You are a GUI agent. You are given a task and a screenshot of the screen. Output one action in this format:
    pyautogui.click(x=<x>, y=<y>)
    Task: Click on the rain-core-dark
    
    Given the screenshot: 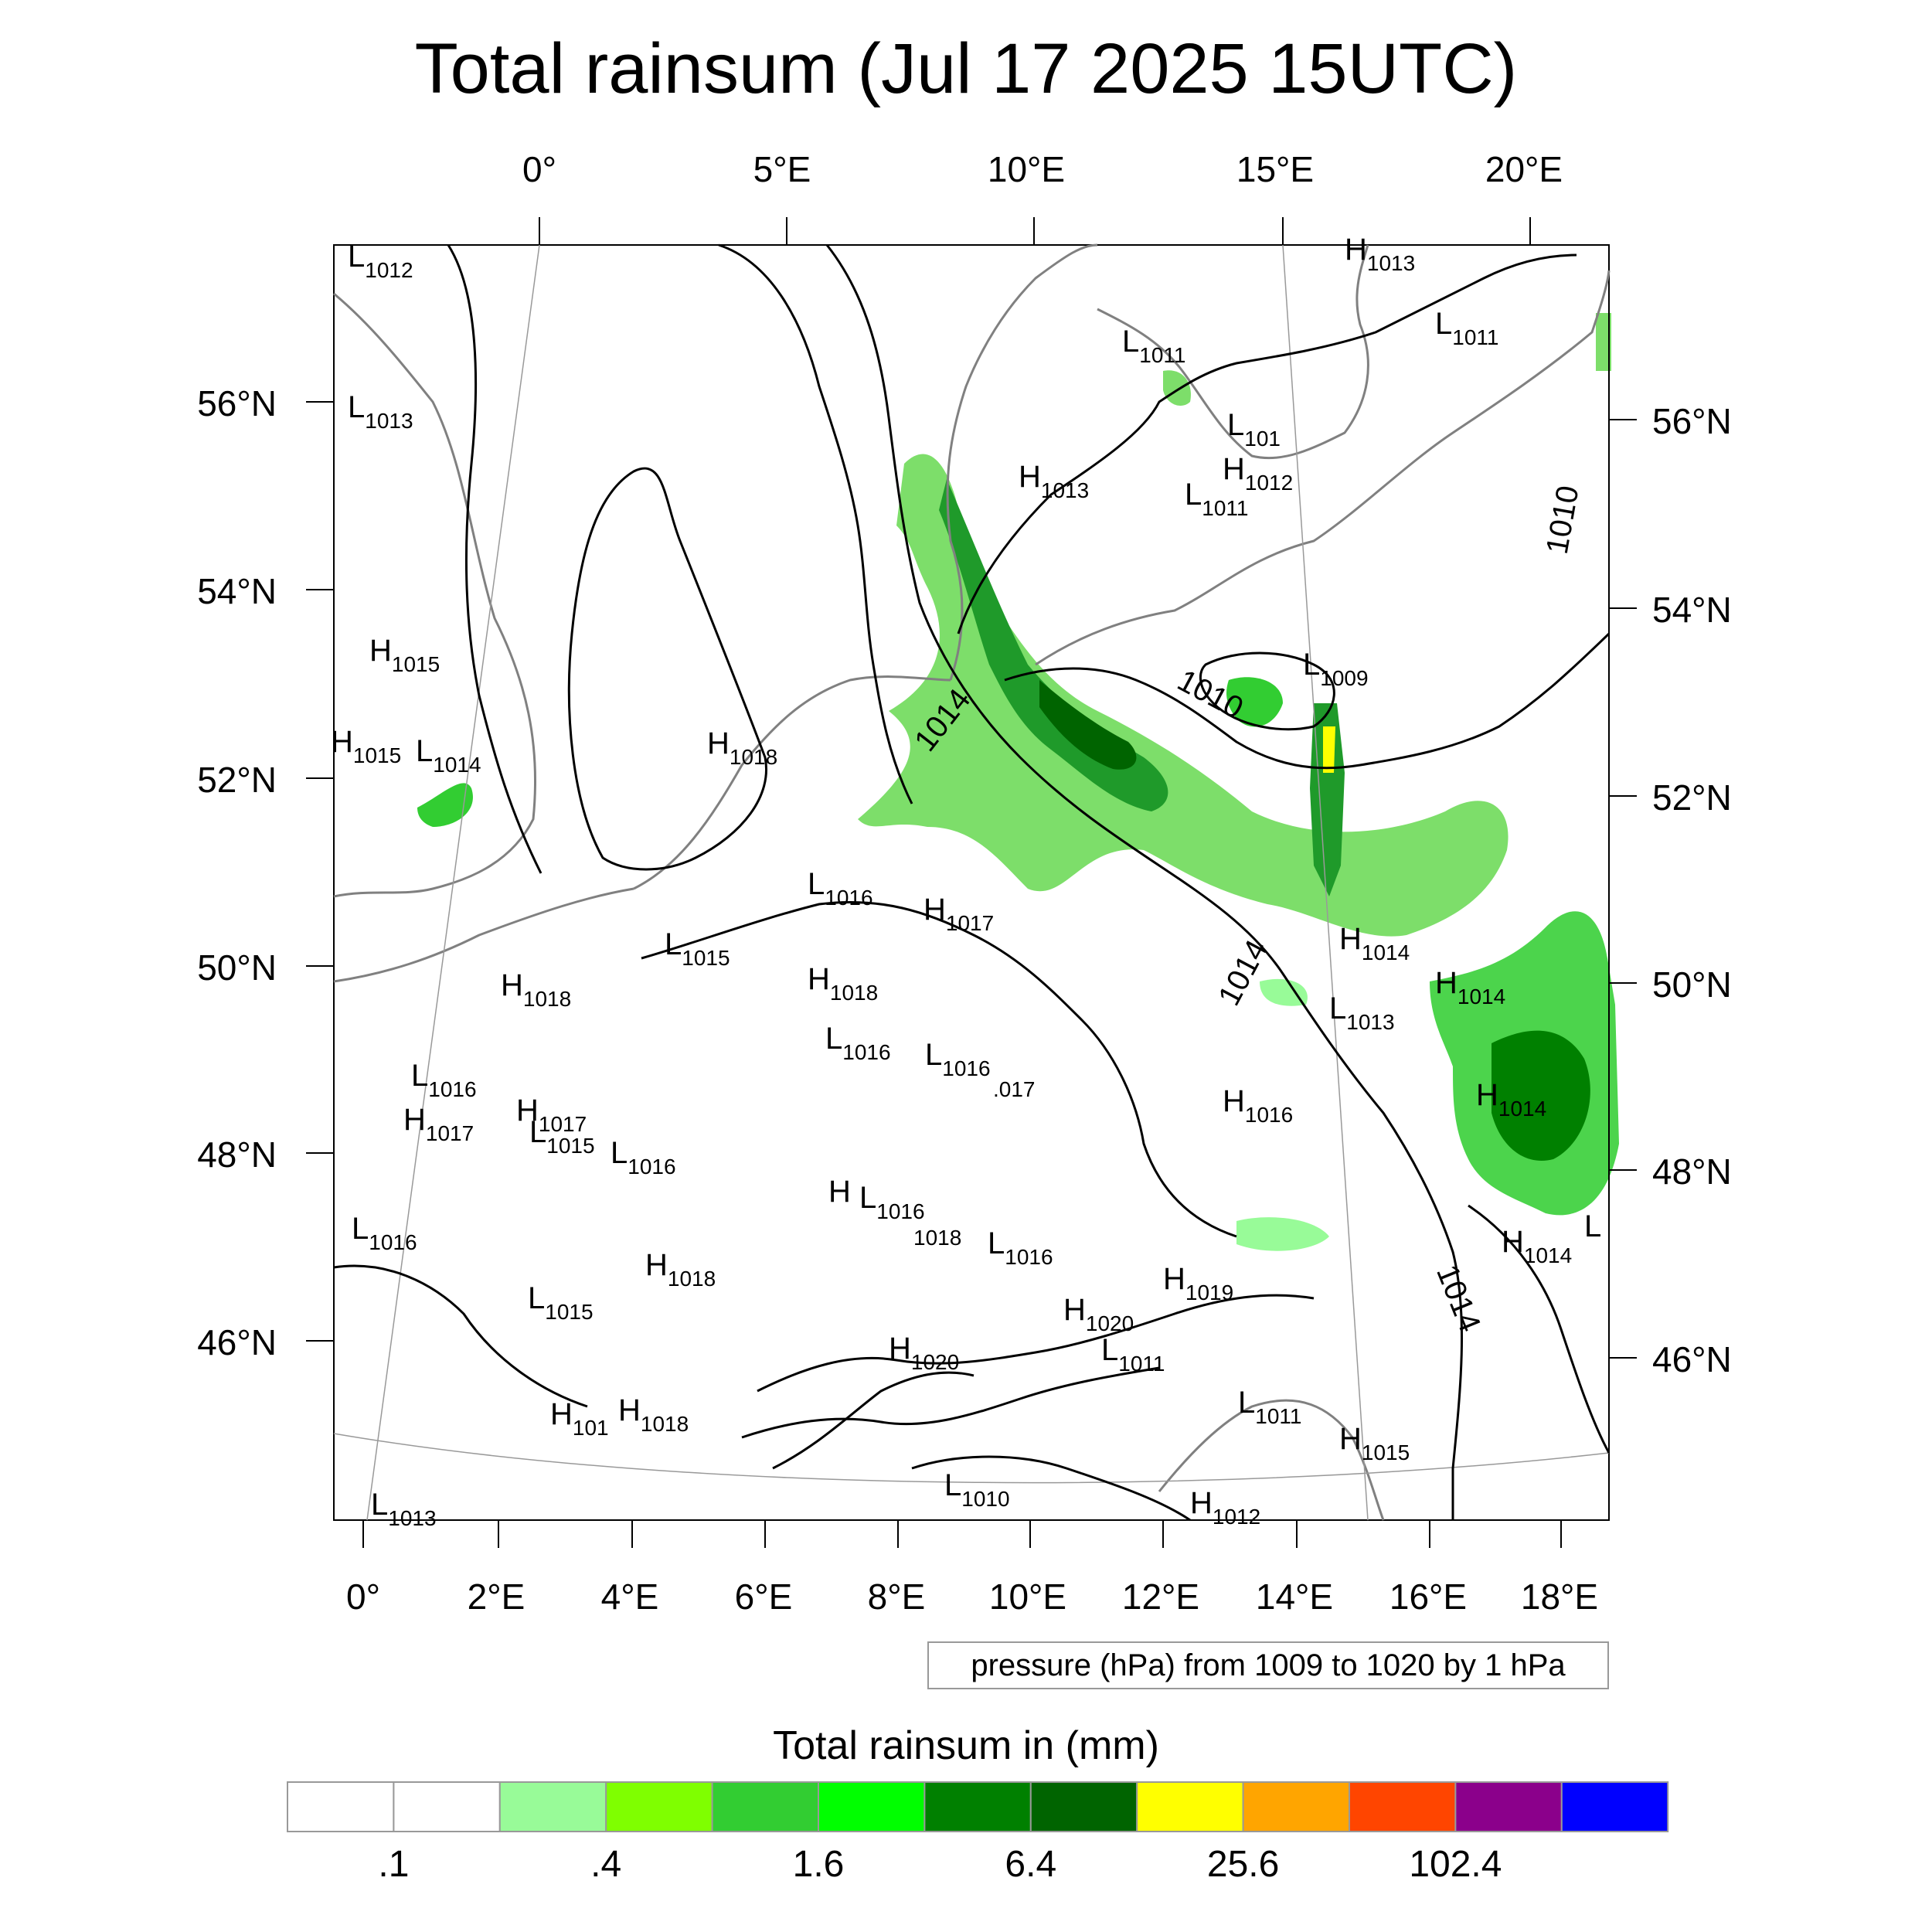 What is the action you would take?
    pyautogui.click(x=1088, y=725)
    